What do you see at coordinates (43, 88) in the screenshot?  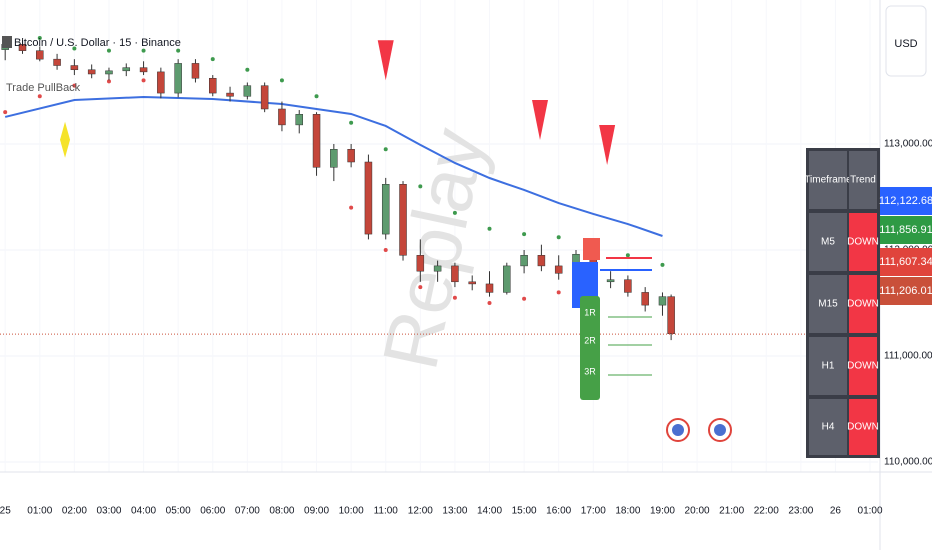 I see `indicator-name: Trade PullBack` at bounding box center [43, 88].